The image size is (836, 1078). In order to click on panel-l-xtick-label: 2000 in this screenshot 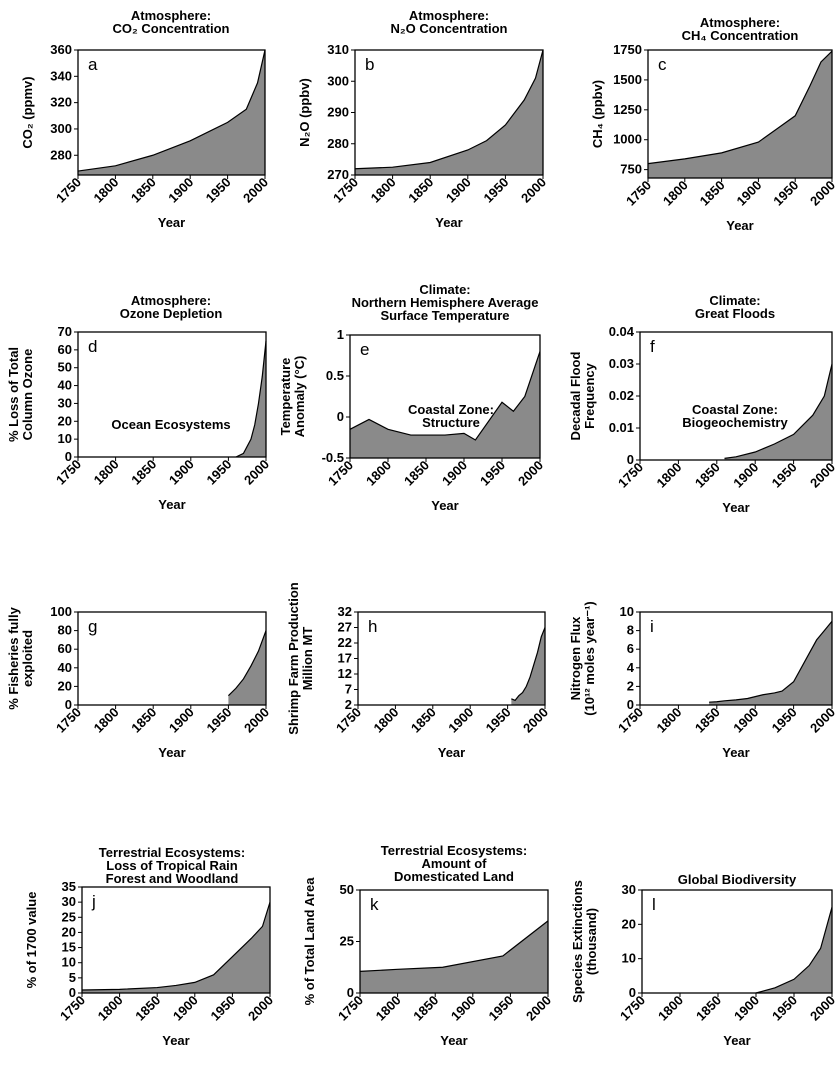, I will do `click(821, 1008)`.